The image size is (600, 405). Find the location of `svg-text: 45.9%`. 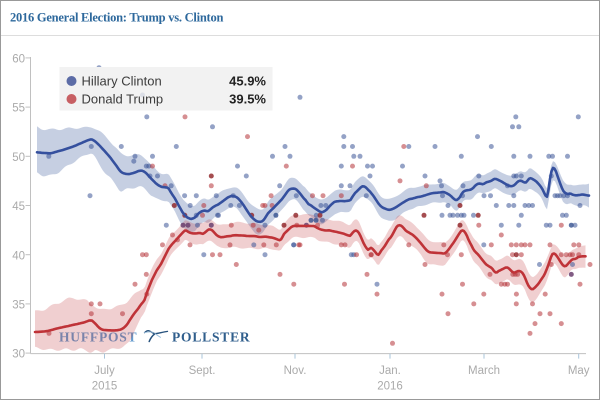

svg-text: 45.9% is located at coordinates (247, 81).